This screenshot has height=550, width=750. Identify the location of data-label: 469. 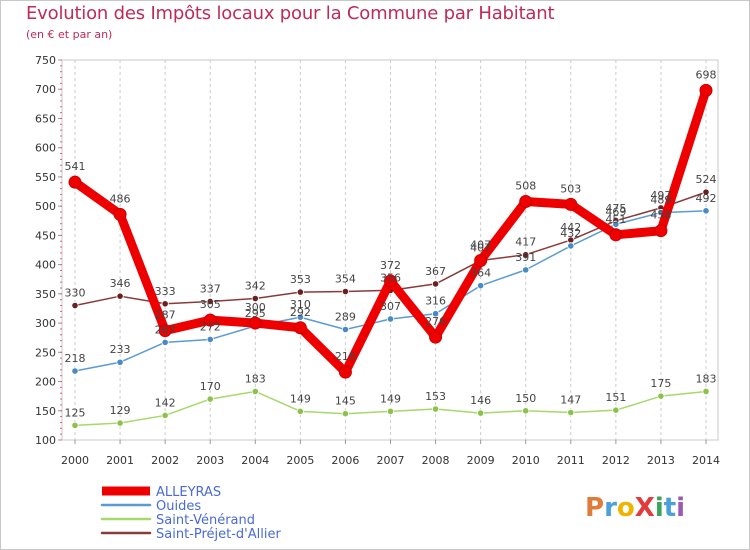
(615, 211).